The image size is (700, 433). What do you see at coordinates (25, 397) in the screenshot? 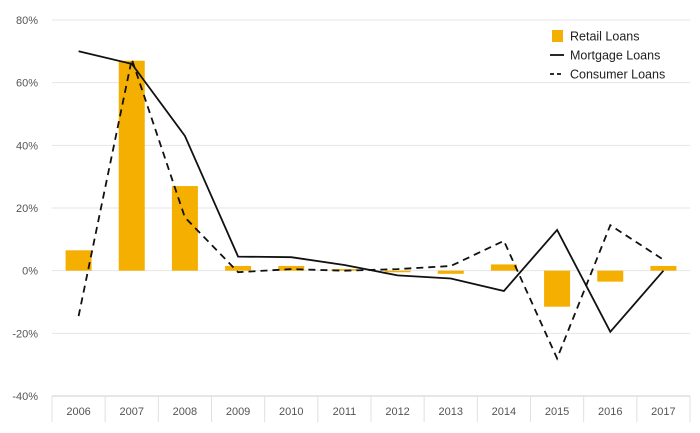
I see `y-tick-label: -40%` at bounding box center [25, 397].